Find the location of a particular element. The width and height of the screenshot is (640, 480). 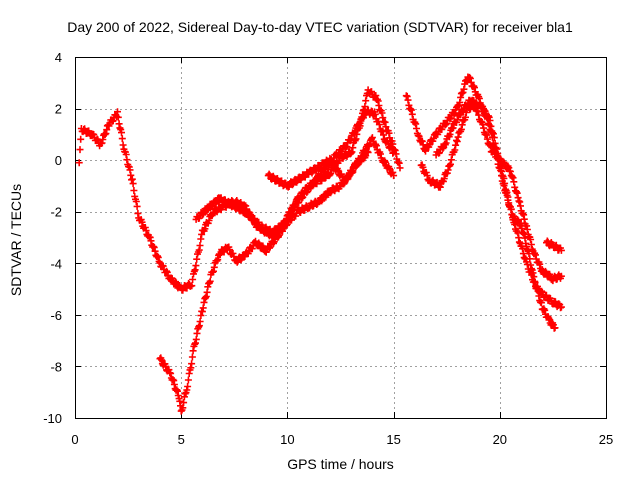

y-tick-label: -10 is located at coordinates (52, 418).